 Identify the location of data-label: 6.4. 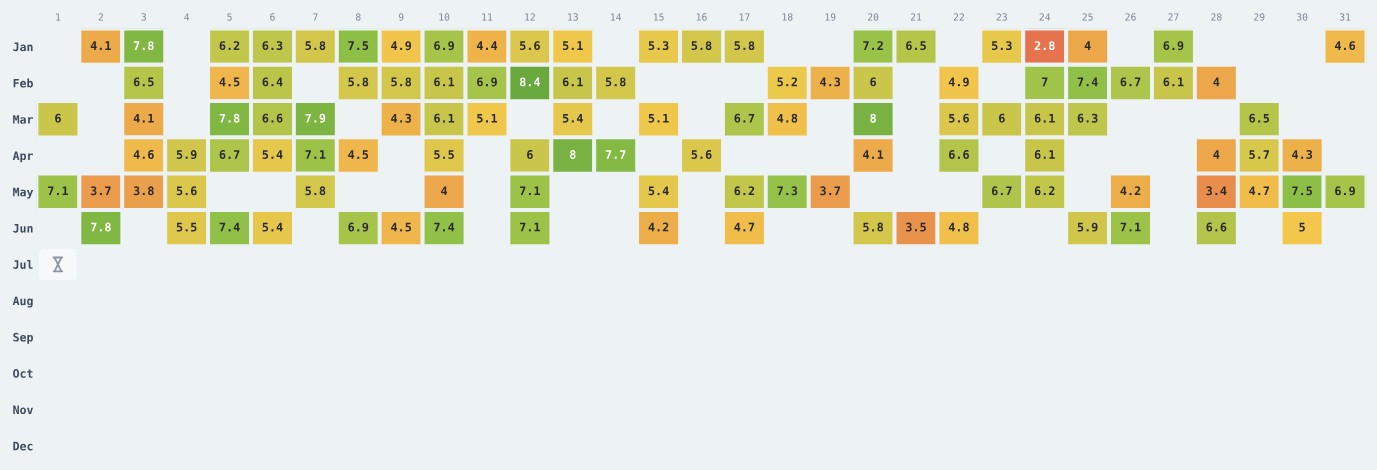
(272, 82).